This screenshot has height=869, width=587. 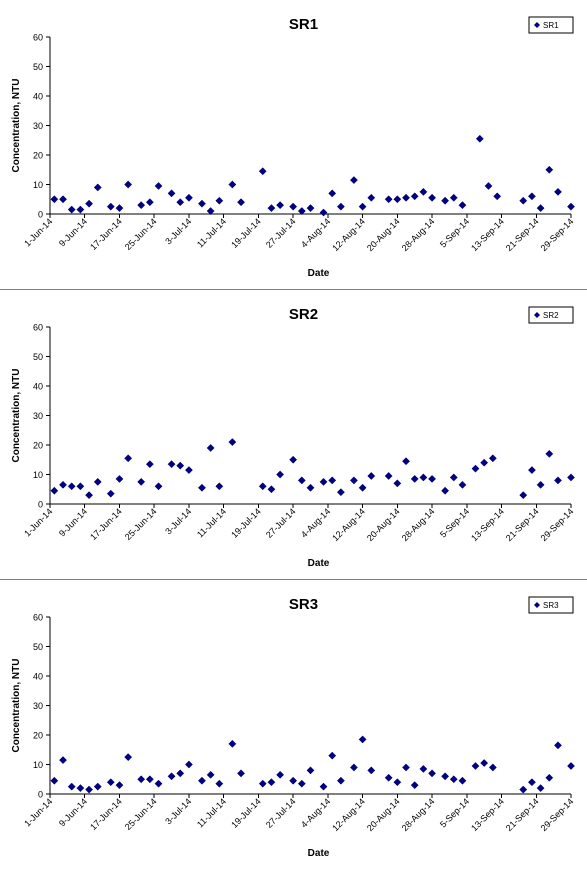 What do you see at coordinates (281, 813) in the screenshot?
I see `x-tick-label: 27-Jul-14` at bounding box center [281, 813].